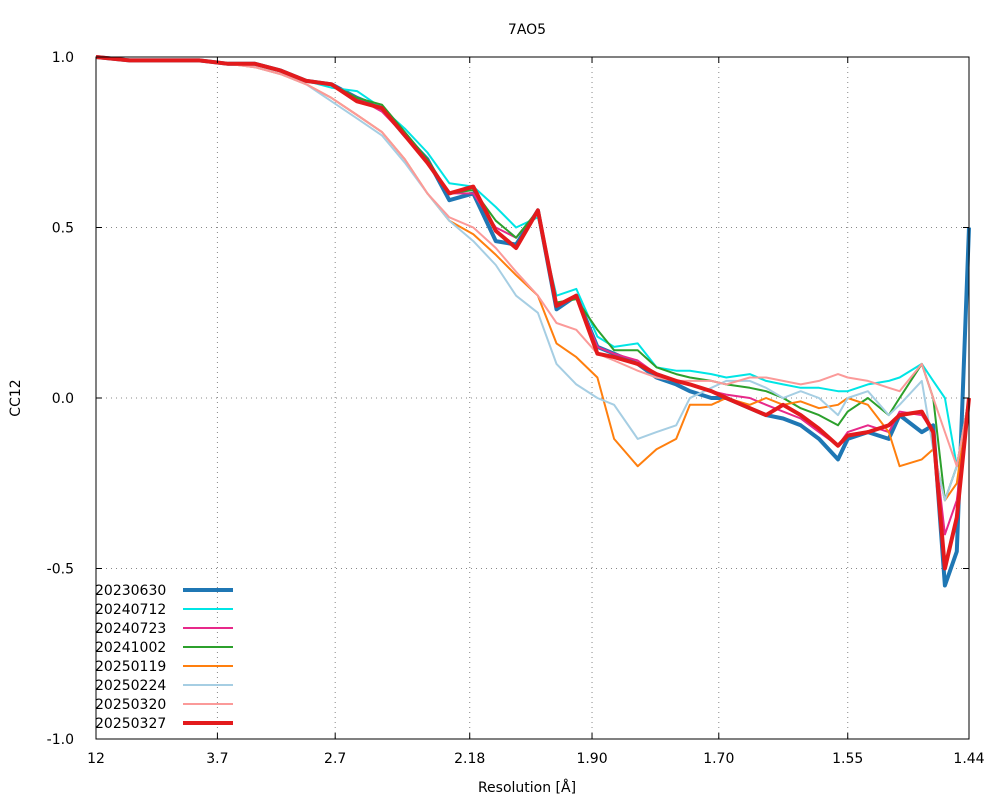 The image size is (1000, 800). Describe the element at coordinates (130, 667) in the screenshot. I see `legend-label: 20250119` at that location.